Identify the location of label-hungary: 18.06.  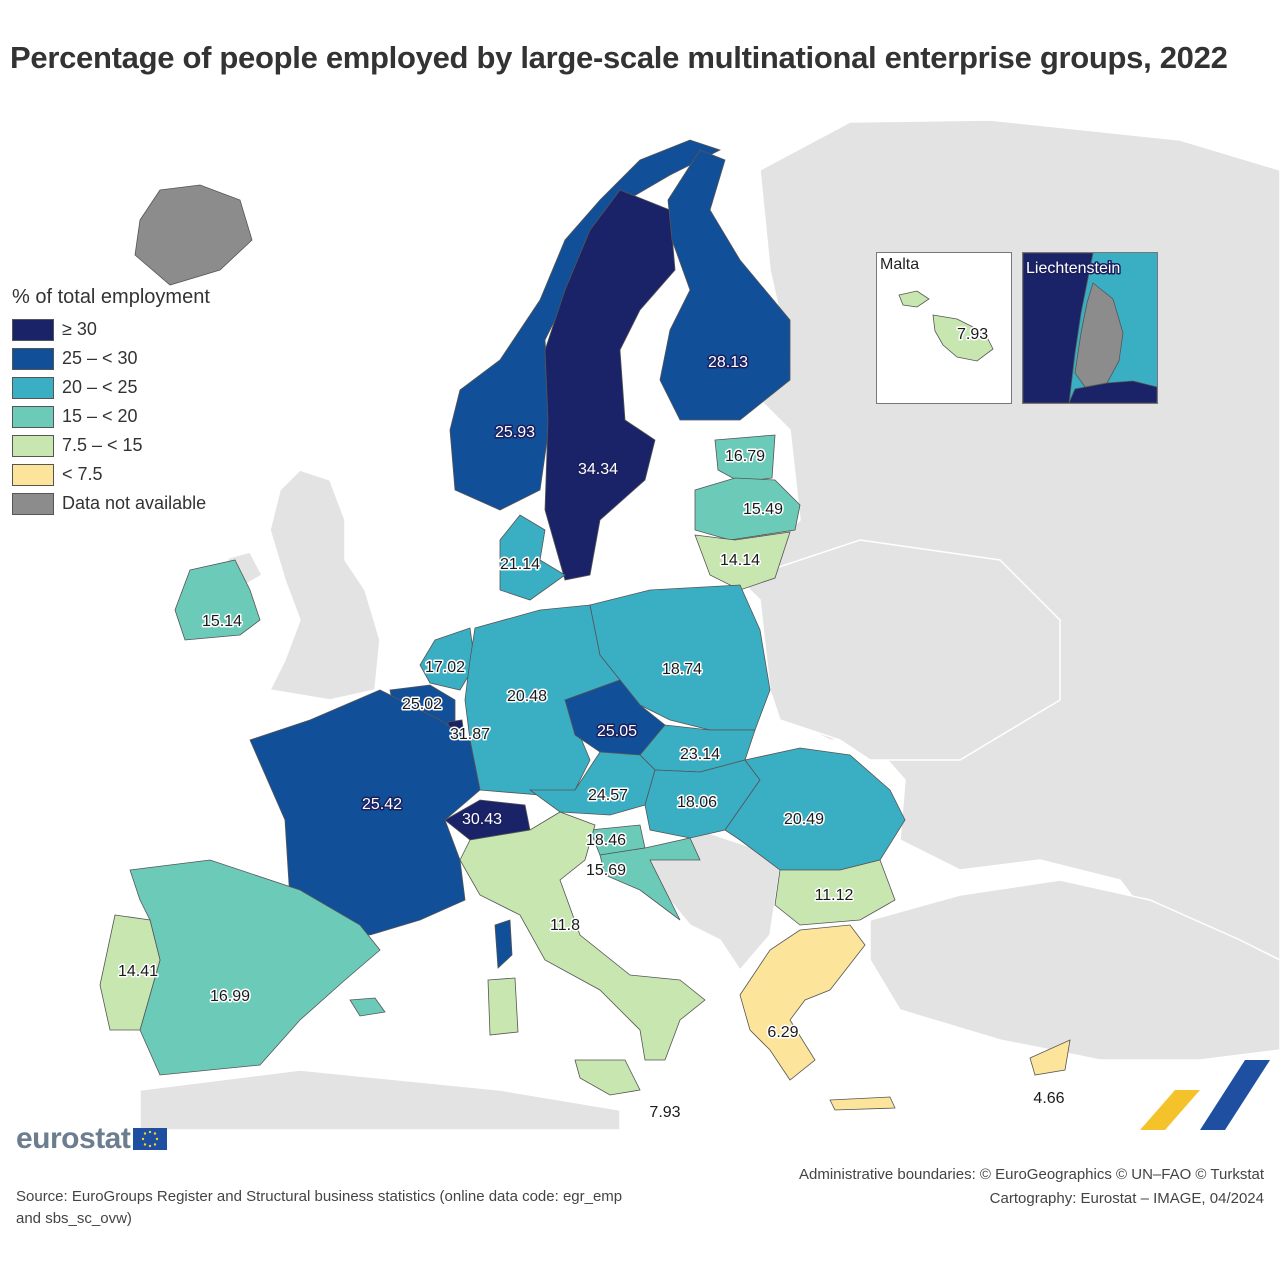
(697, 802).